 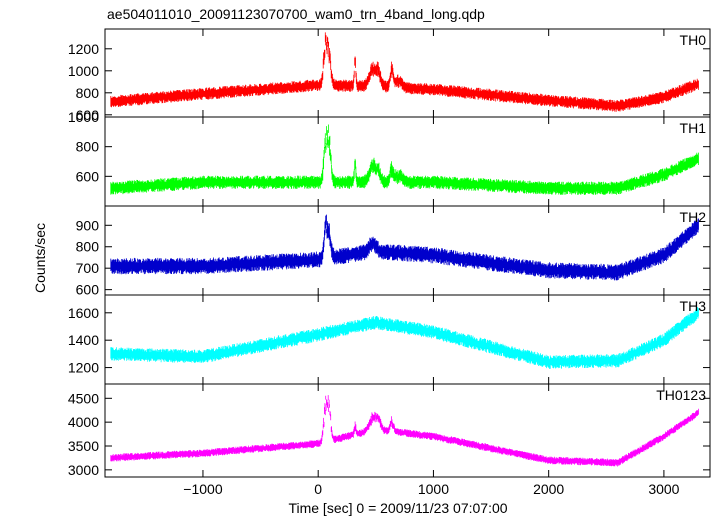 What do you see at coordinates (548, 489) in the screenshot?
I see `x-tick-label: 2000` at bounding box center [548, 489].